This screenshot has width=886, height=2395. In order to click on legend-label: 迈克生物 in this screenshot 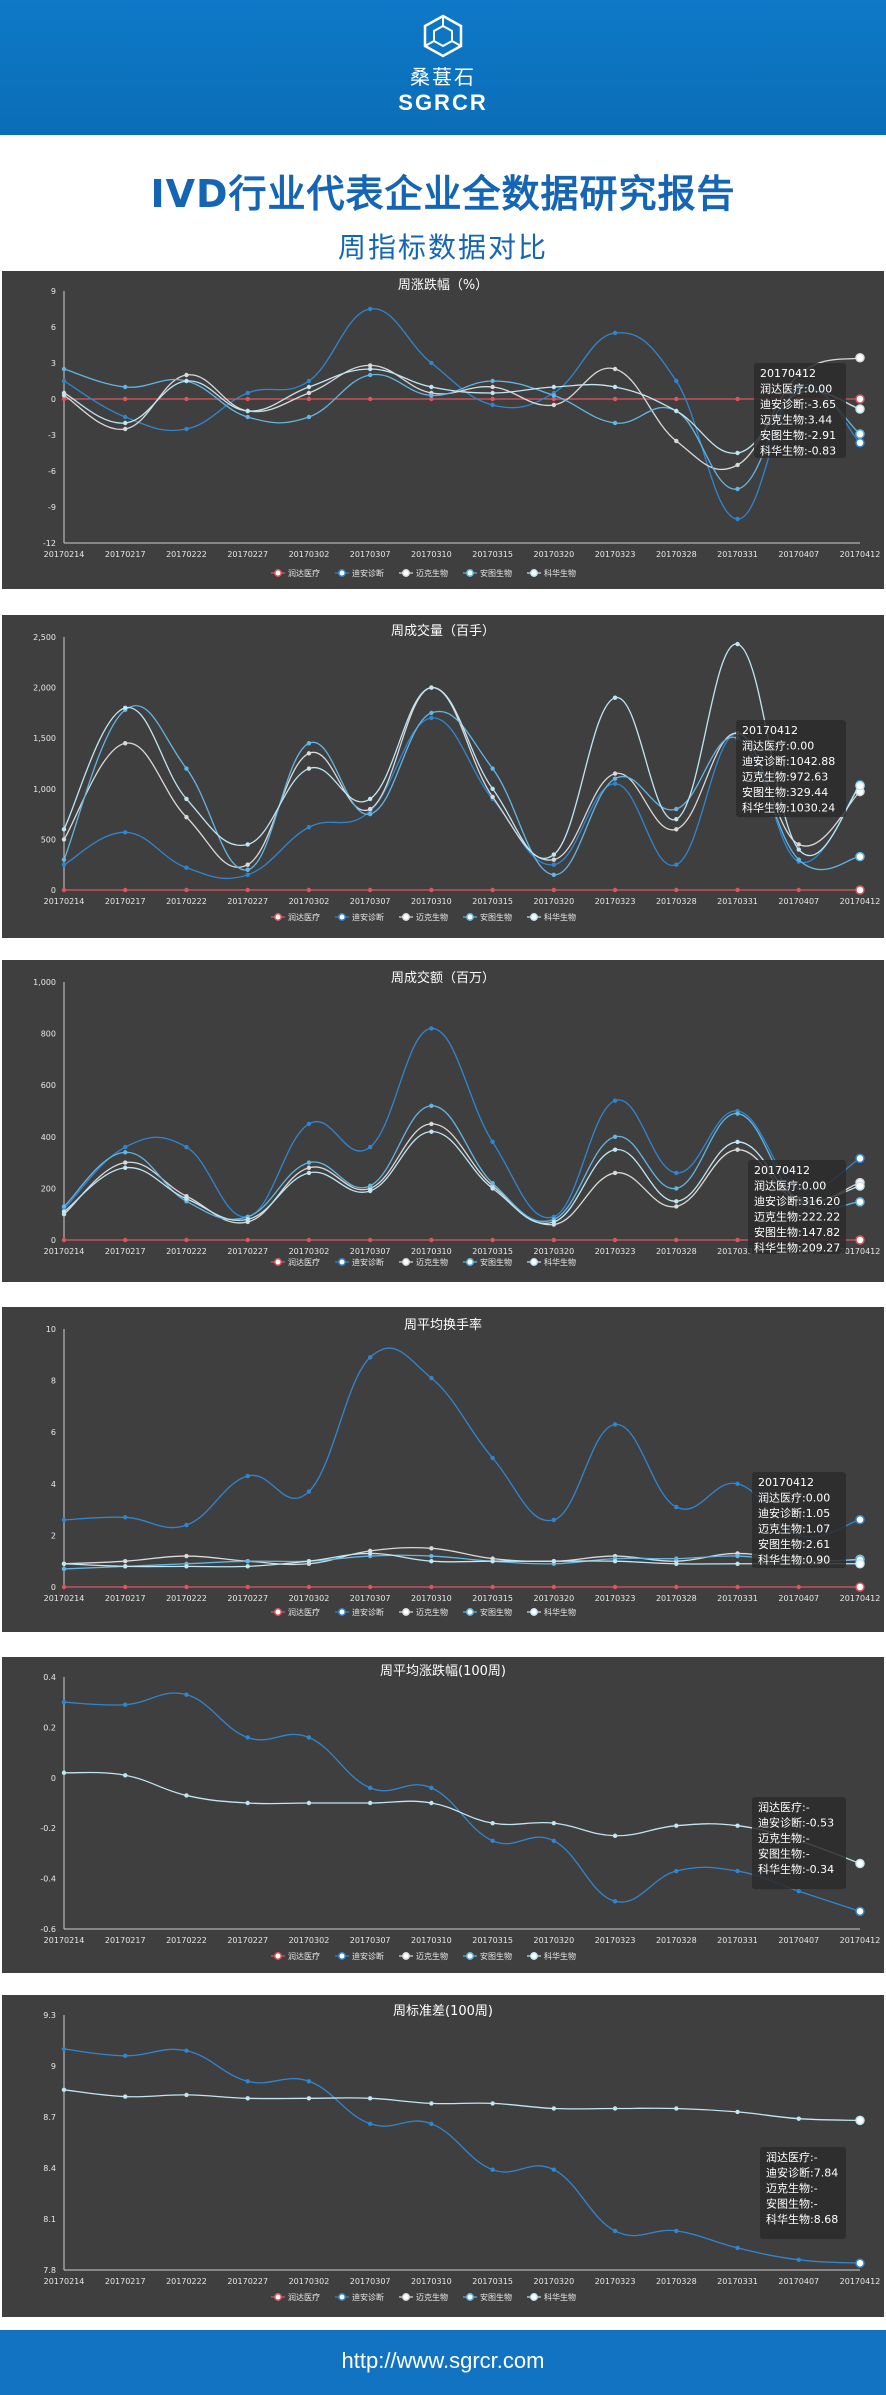, I will do `click(432, 2297)`.